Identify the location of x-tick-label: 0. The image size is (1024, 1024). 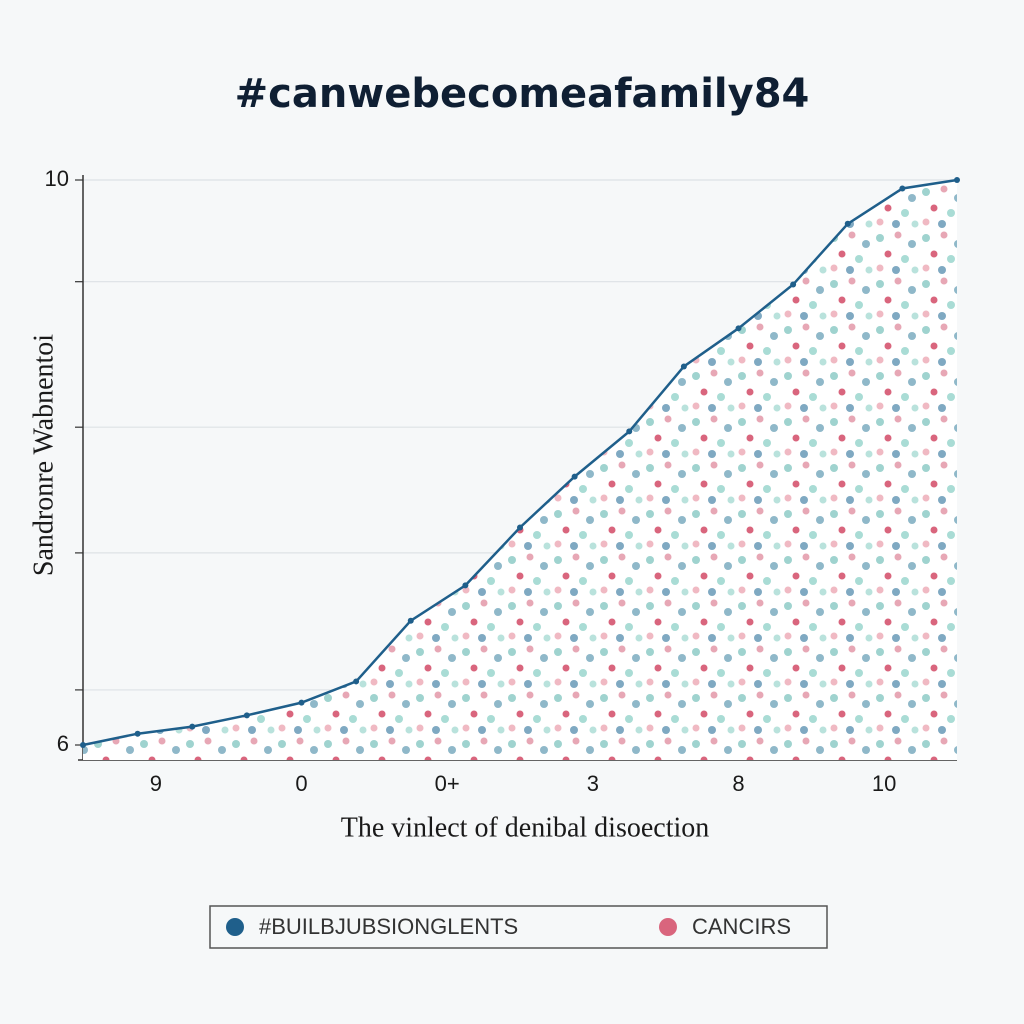
(301, 783).